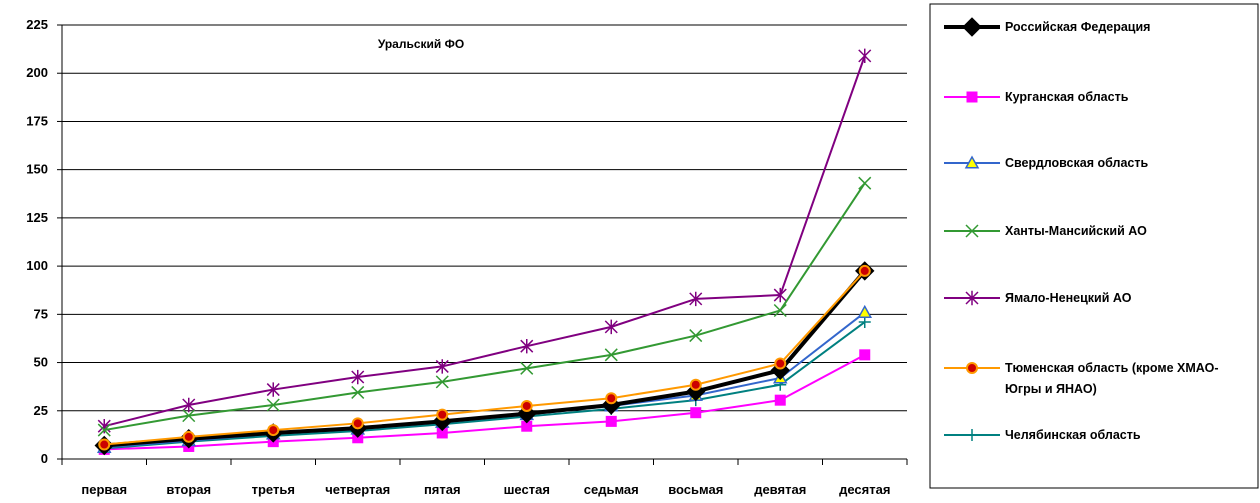 The image size is (1260, 503). I want to click on x-tick-label: четвертая, so click(357, 489).